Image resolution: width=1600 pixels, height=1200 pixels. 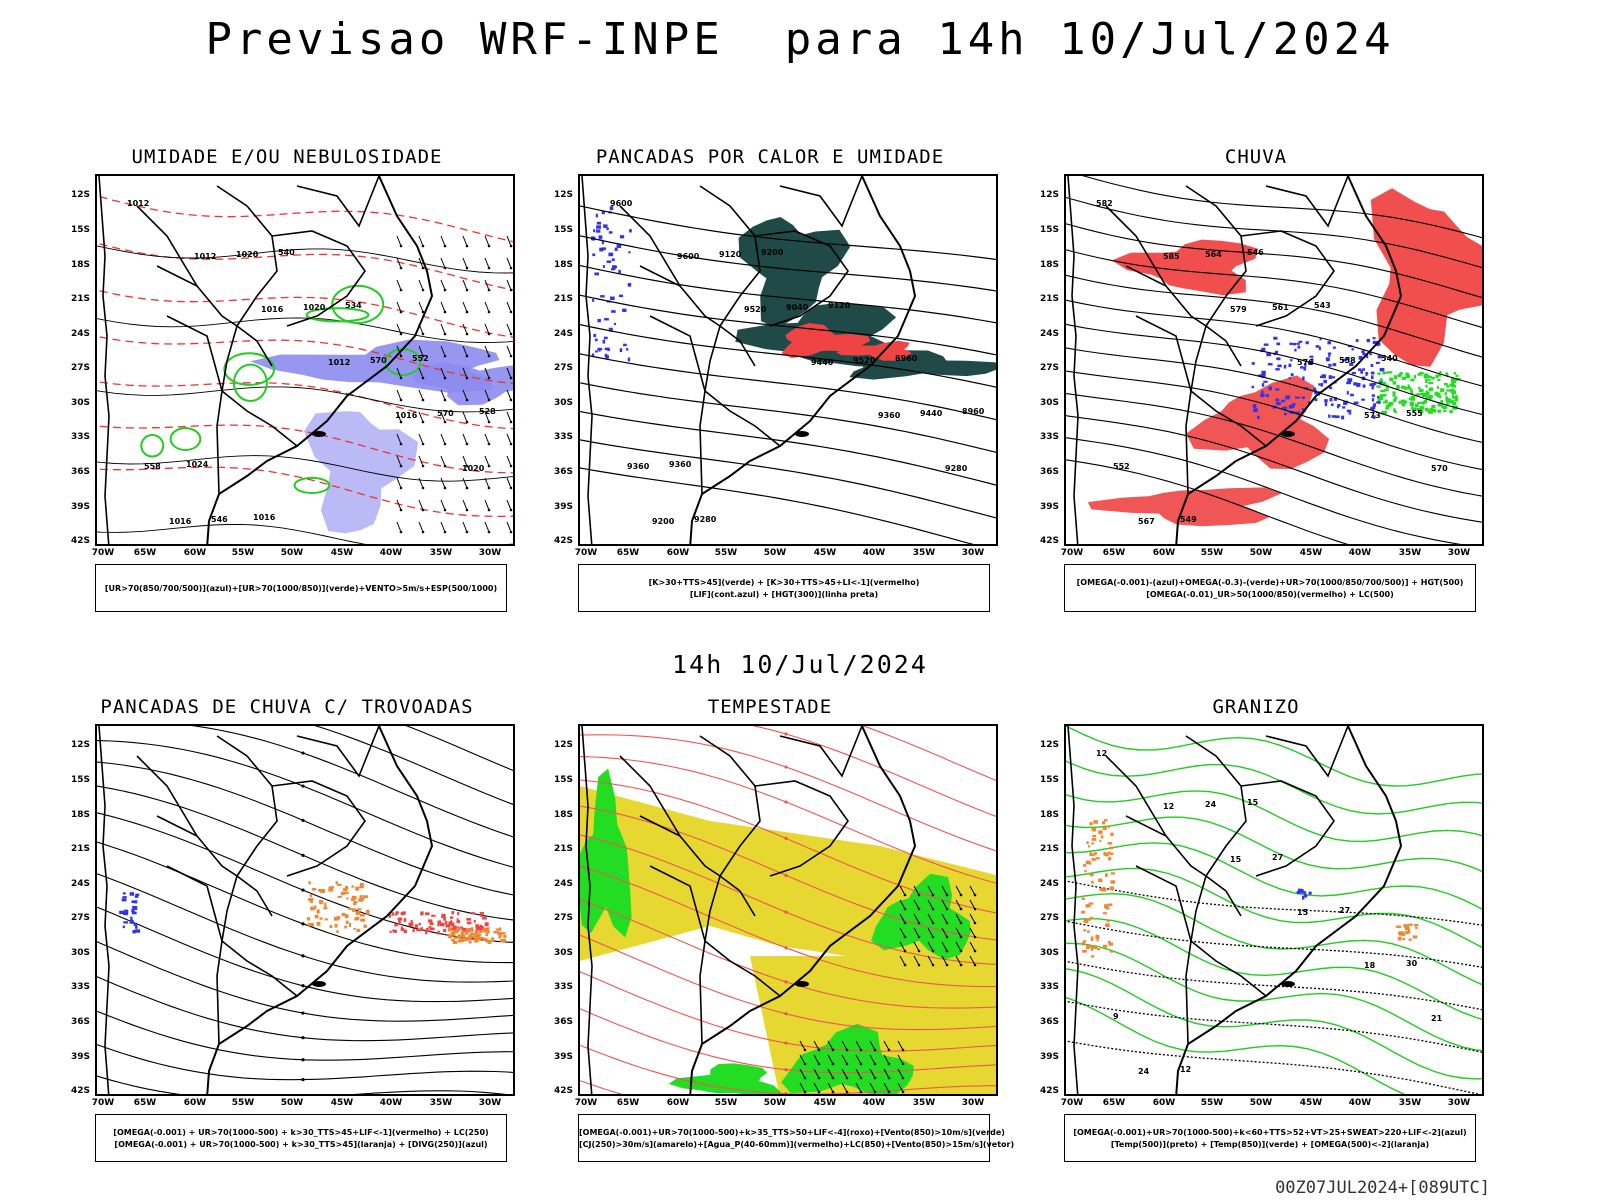 I want to click on contour-label: 12, so click(x=1168, y=806).